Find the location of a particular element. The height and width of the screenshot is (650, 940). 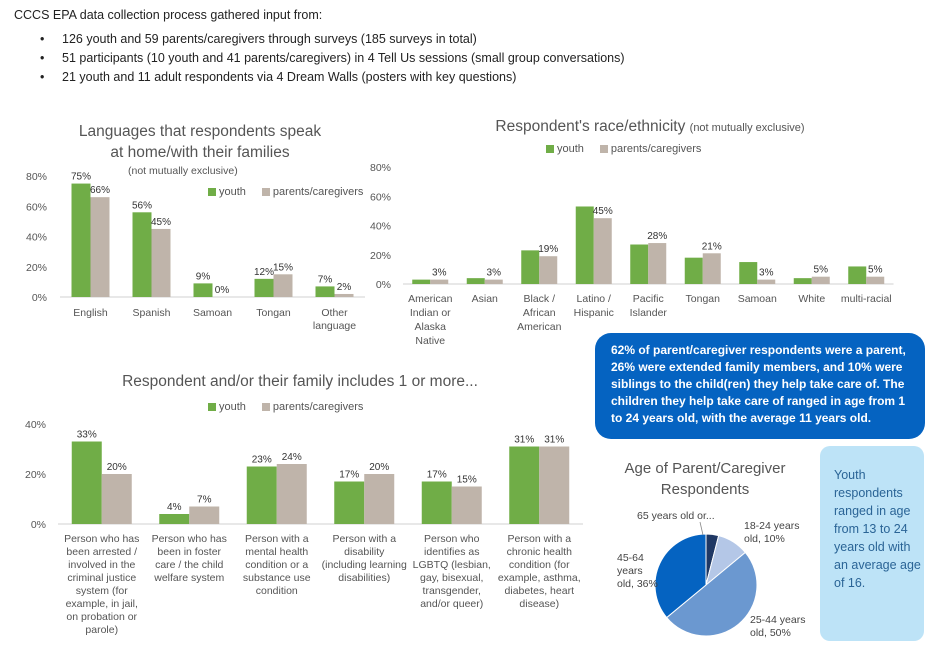

data-label: 19% is located at coordinates (548, 249).